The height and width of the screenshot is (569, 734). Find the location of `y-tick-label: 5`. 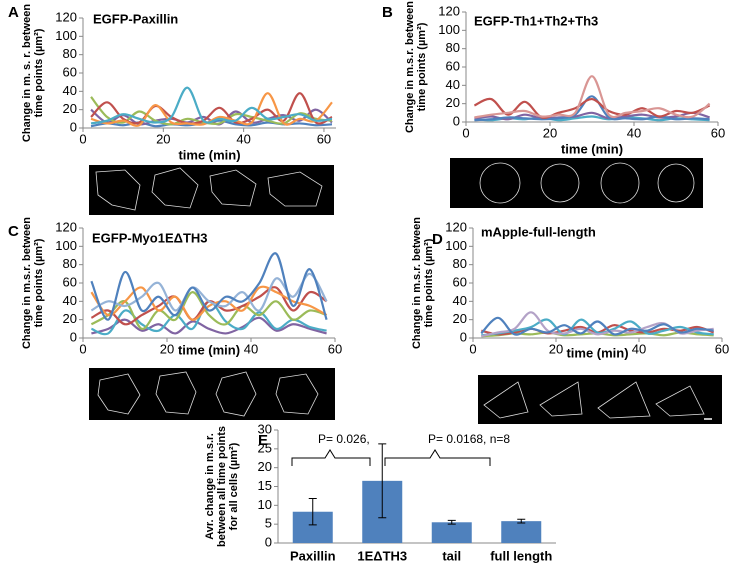

y-tick-label: 5 is located at coordinates (268, 523).